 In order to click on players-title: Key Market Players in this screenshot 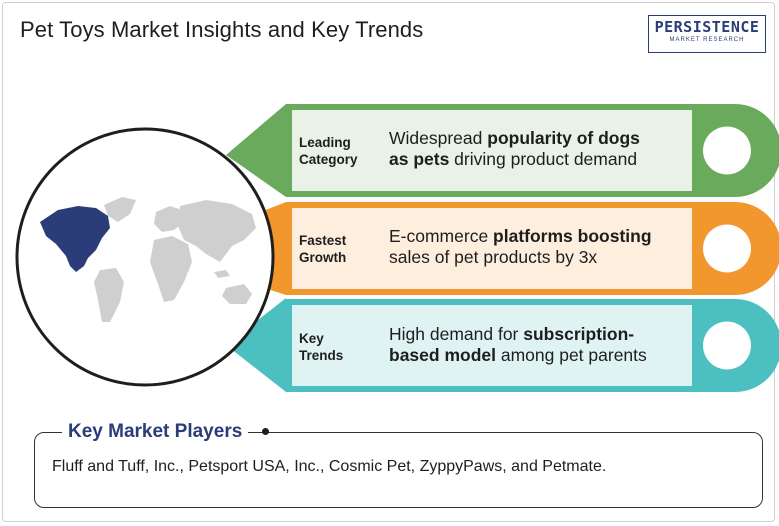, I will do `click(155, 432)`.